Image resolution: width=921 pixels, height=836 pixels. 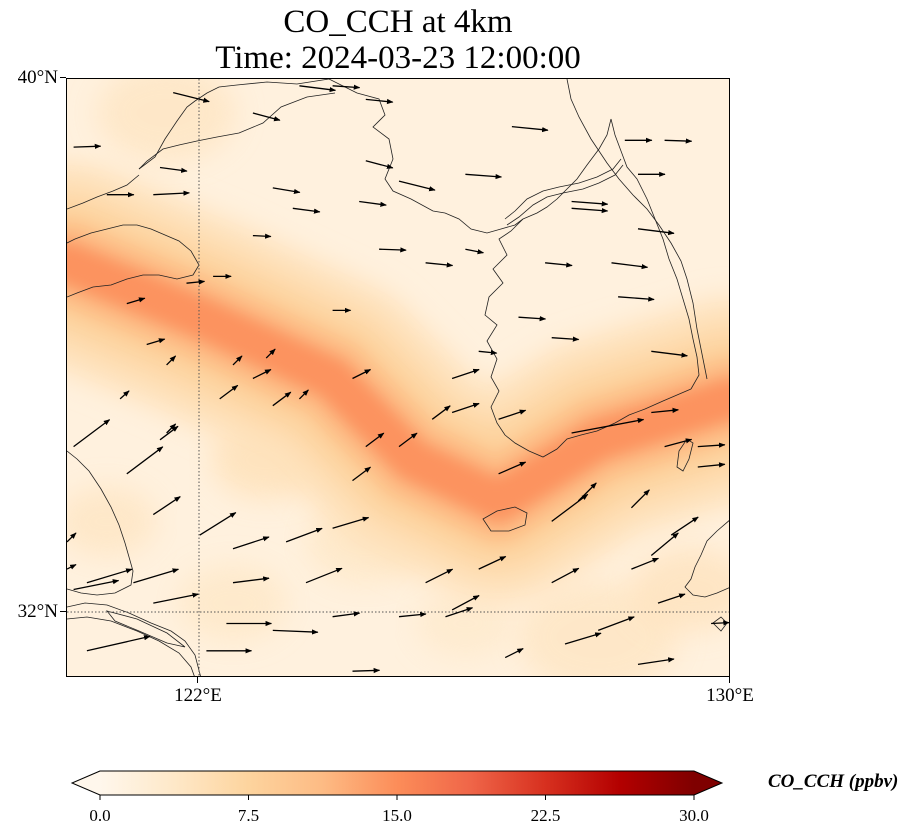 I want to click on colorbar-tick-label: 15.0, so click(x=397, y=815).